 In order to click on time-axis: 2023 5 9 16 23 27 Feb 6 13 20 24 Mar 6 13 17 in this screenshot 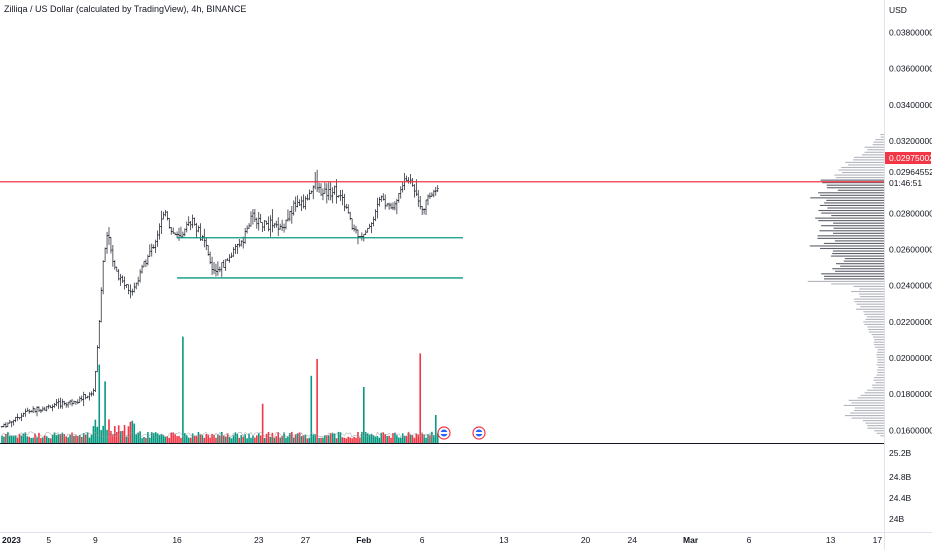, I will do `click(442, 540)`.